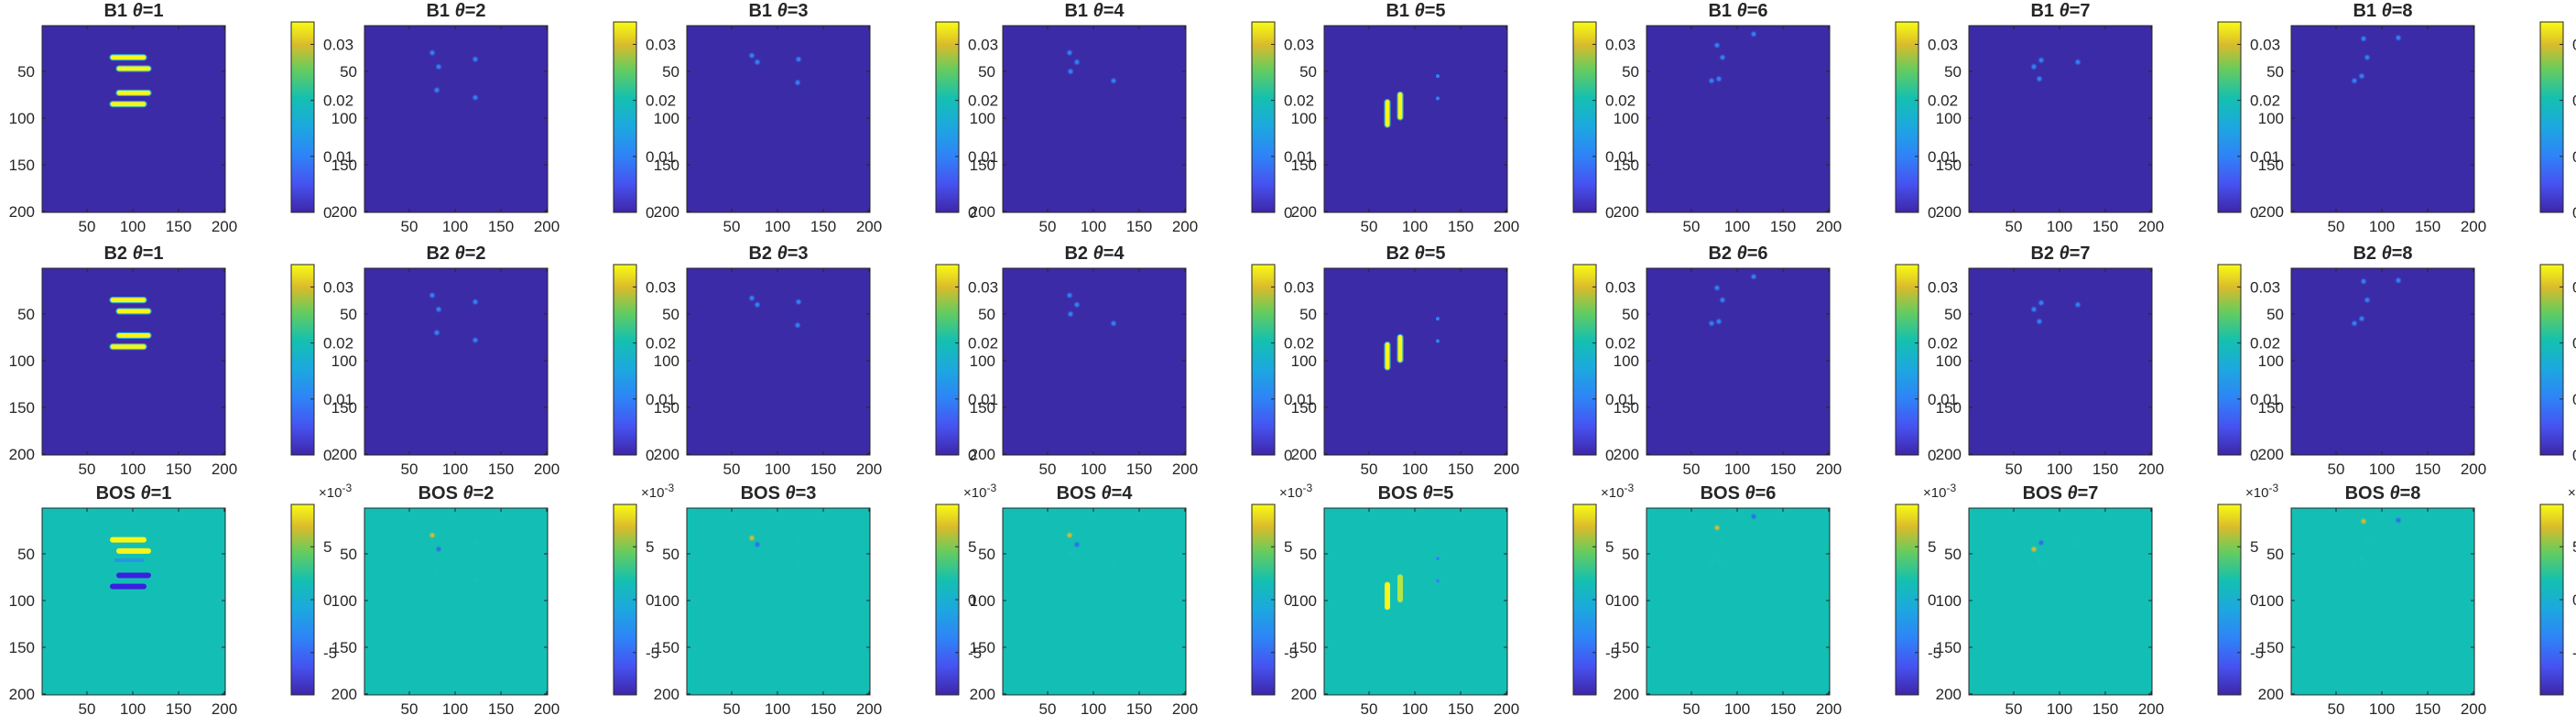 This screenshot has width=2576, height=715. I want to click on panel-title-value: =4, so click(1114, 254).